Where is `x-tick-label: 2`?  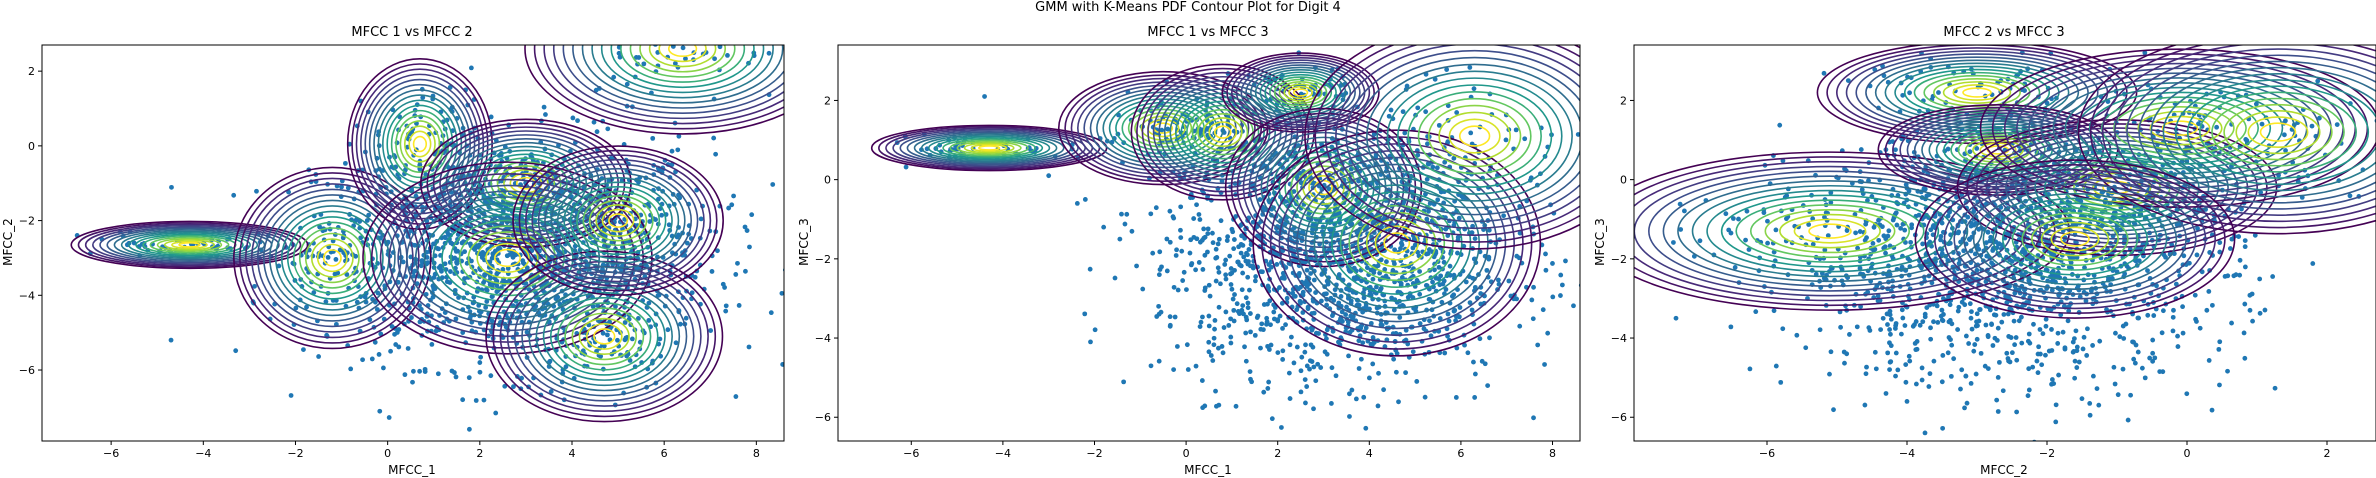
x-tick-label: 2 is located at coordinates (1277, 453).